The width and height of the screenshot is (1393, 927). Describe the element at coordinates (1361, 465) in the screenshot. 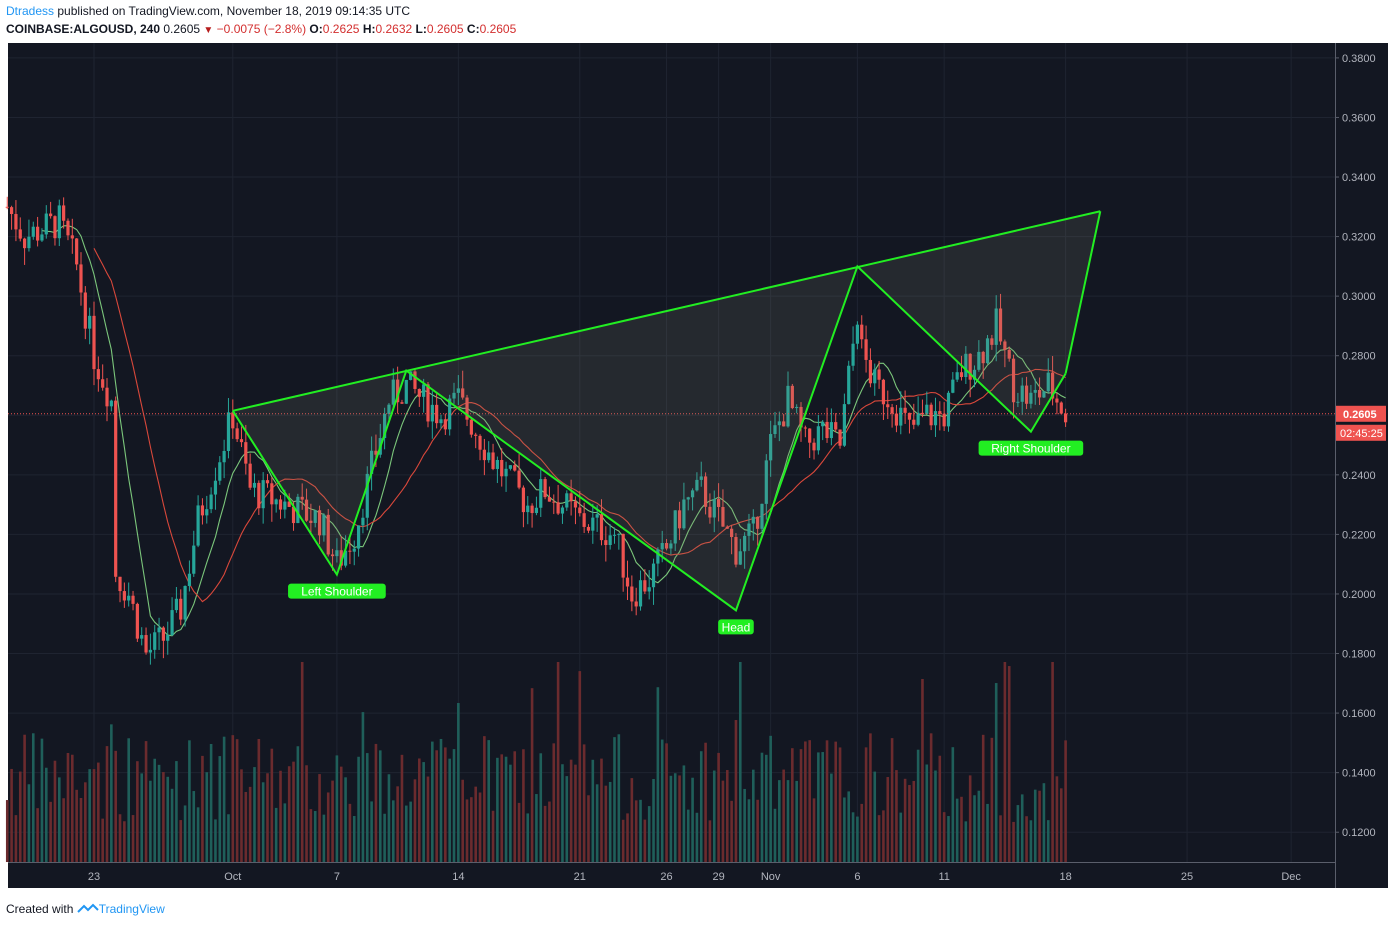

I see `price-axis-panel` at that location.